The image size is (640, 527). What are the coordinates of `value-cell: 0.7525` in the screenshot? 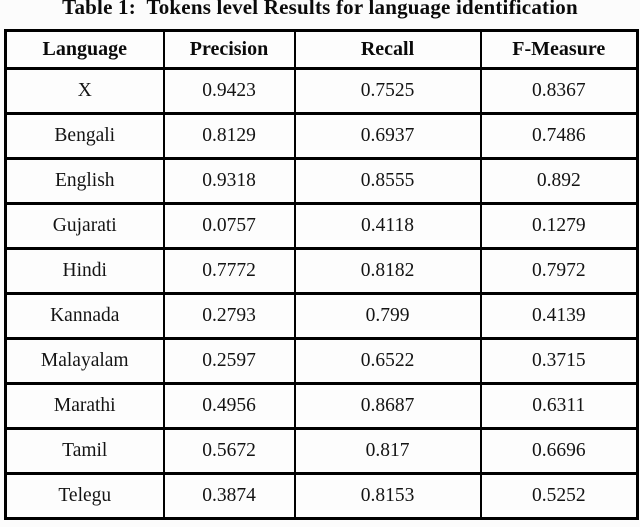 It's located at (387, 91).